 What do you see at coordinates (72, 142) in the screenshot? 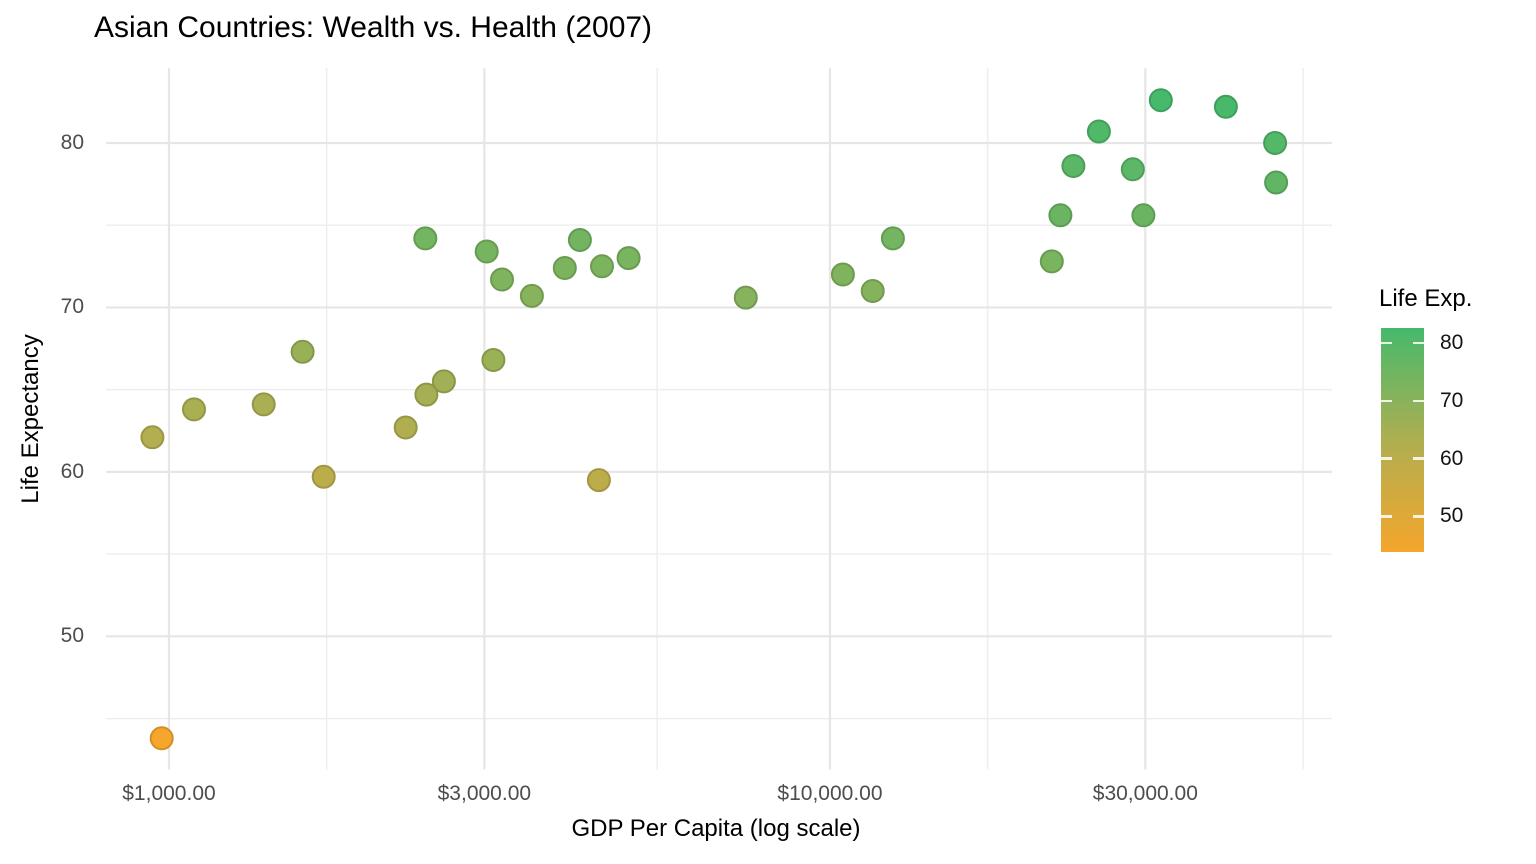
I see `y-tick-label: 80` at bounding box center [72, 142].